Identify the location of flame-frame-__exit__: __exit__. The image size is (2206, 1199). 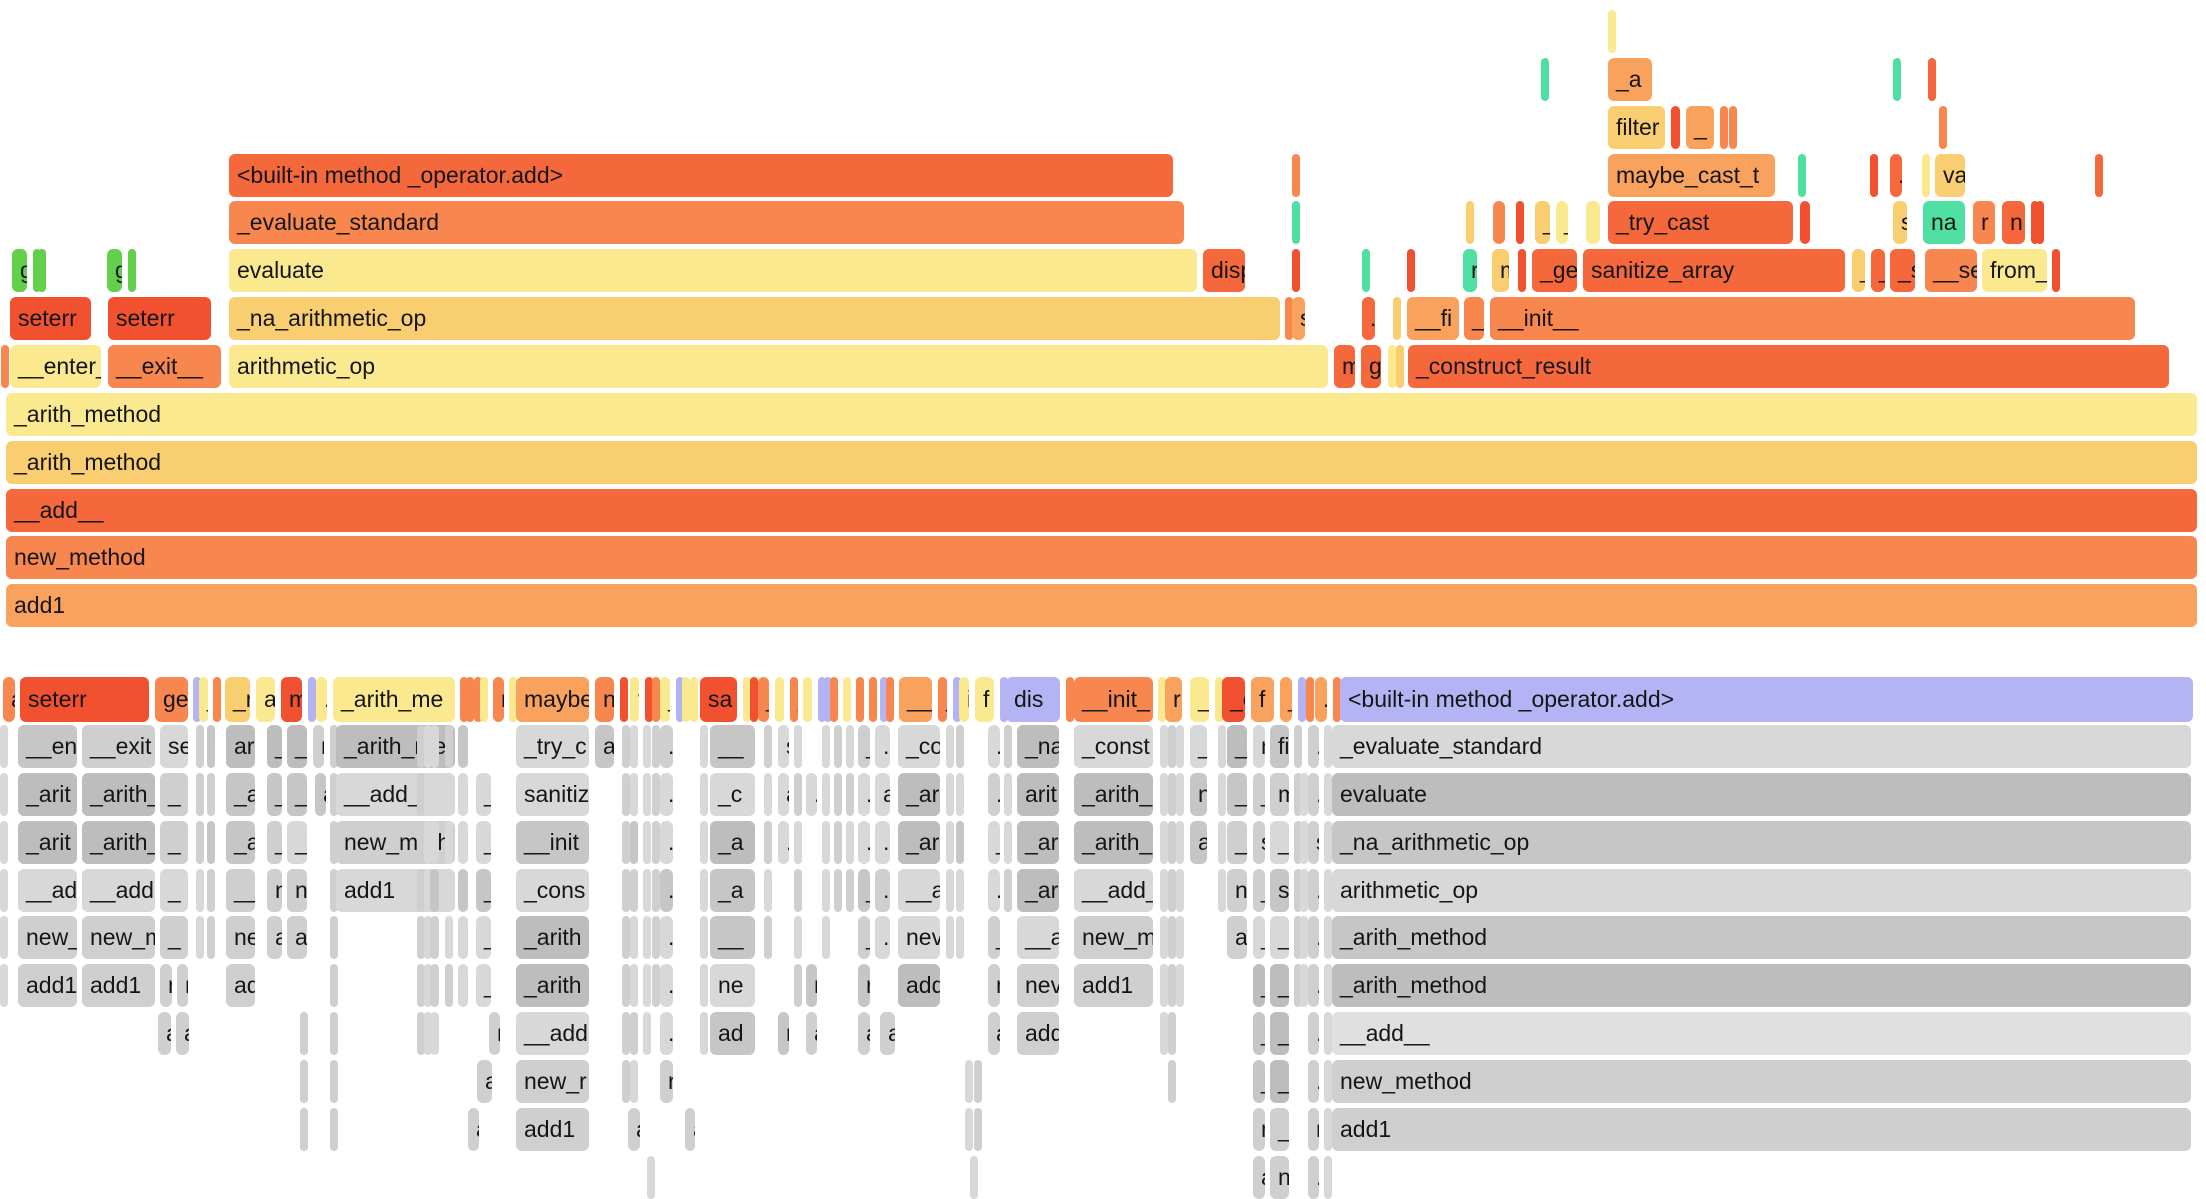
(164, 366).